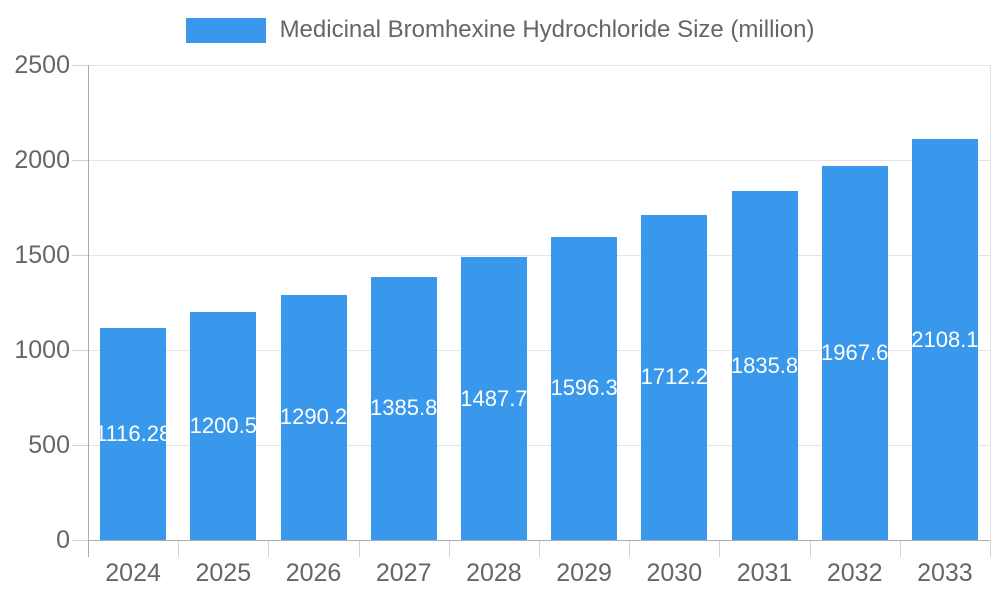 The image size is (1000, 600). I want to click on bar-value-label: 1385.8, so click(404, 408).